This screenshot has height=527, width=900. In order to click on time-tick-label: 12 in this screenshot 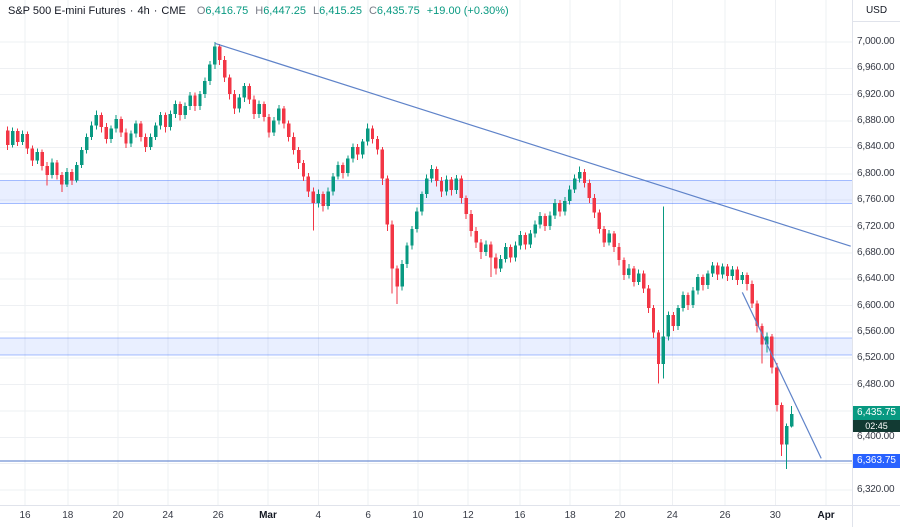, I will do `click(468, 515)`.